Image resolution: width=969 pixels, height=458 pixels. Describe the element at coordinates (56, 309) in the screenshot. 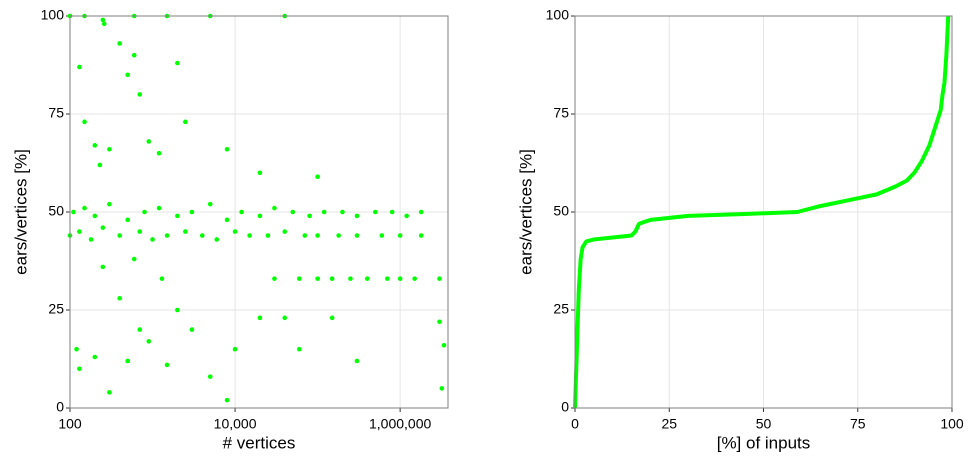

I see `y-tick-label: 25` at that location.